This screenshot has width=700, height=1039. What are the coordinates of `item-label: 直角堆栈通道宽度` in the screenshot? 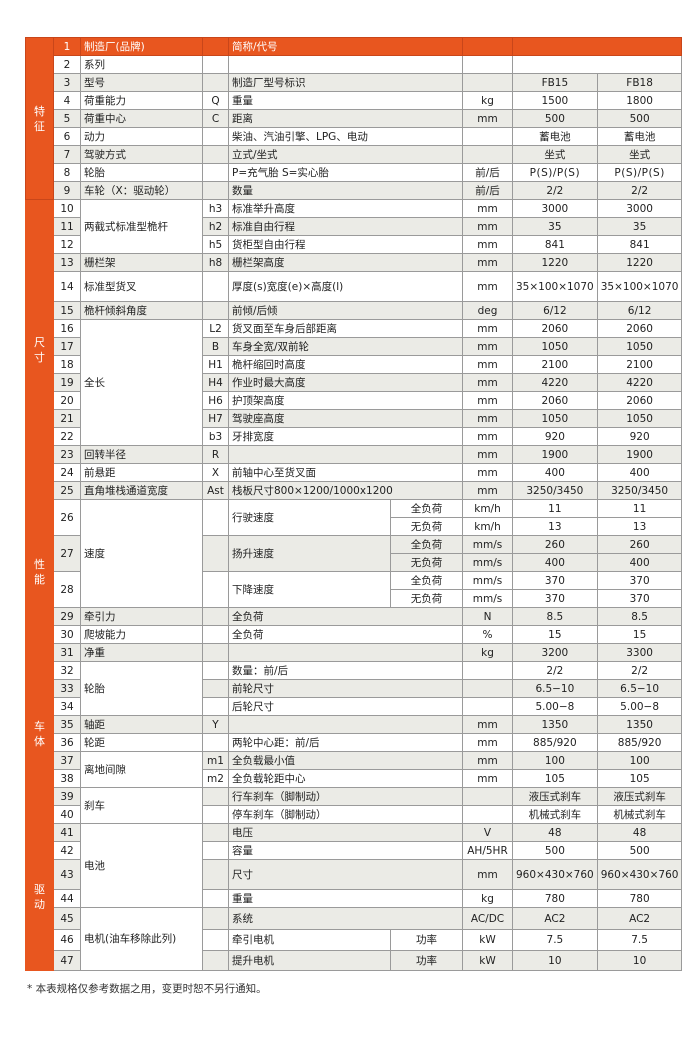 It's located at (141, 490).